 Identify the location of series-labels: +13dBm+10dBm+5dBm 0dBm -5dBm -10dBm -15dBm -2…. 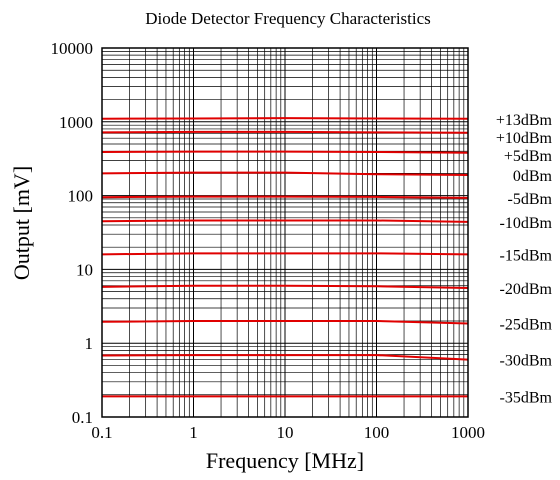
(524, 259).